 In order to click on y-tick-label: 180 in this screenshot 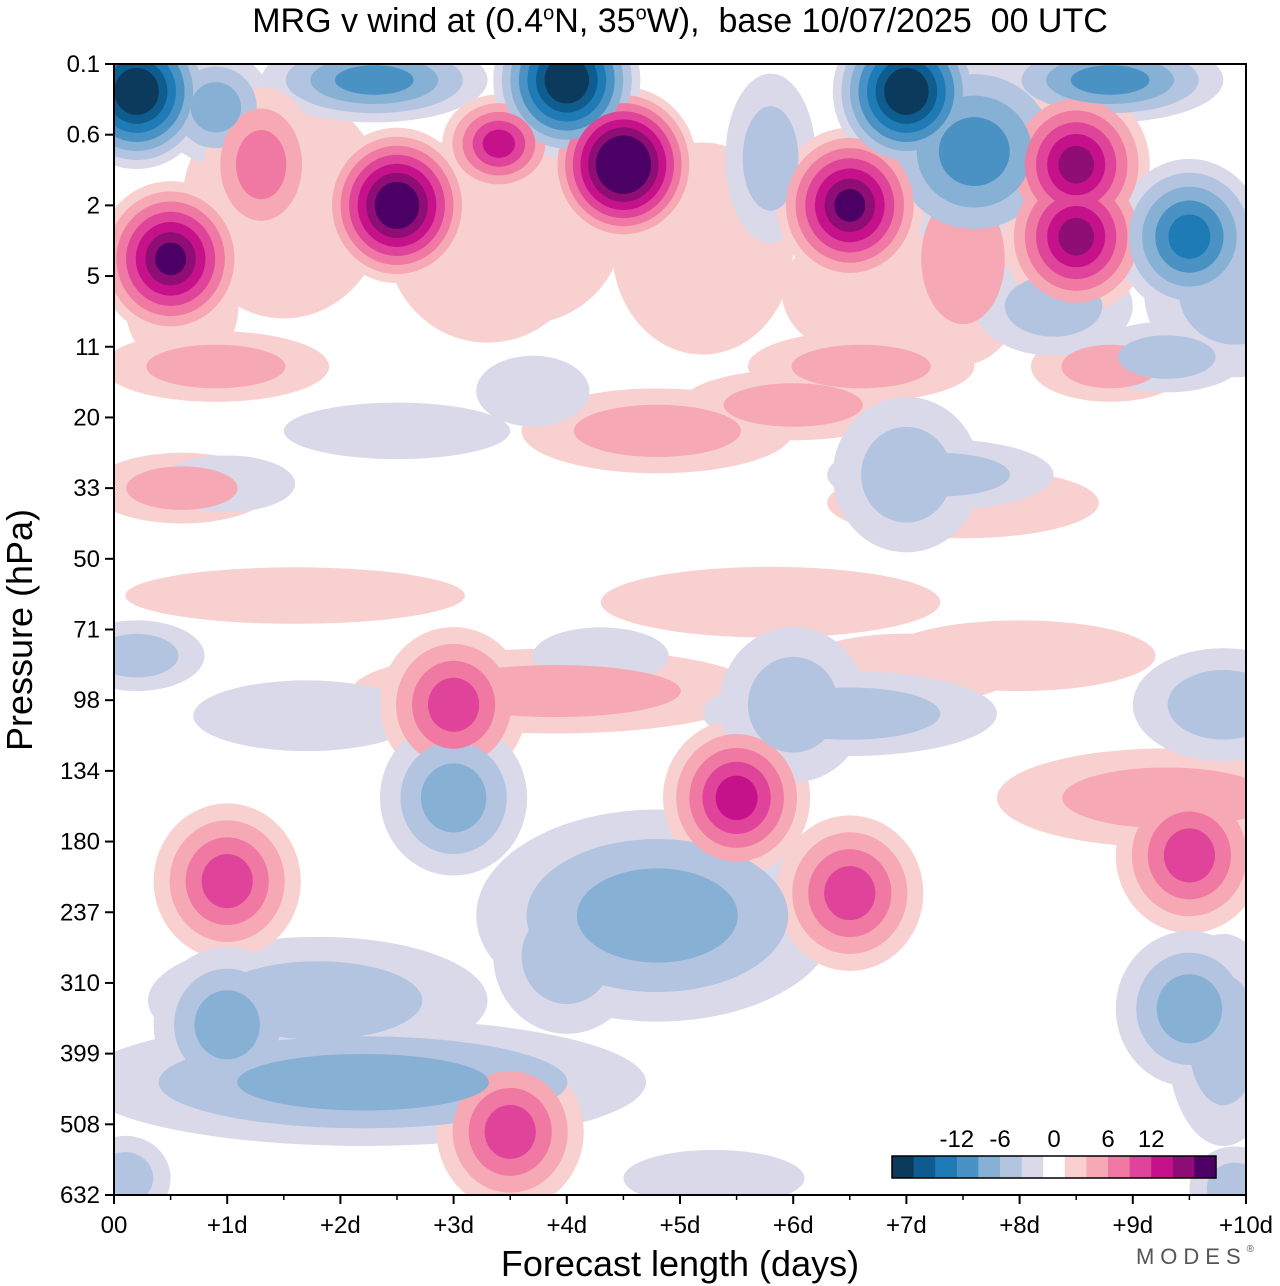, I will do `click(80, 842)`.